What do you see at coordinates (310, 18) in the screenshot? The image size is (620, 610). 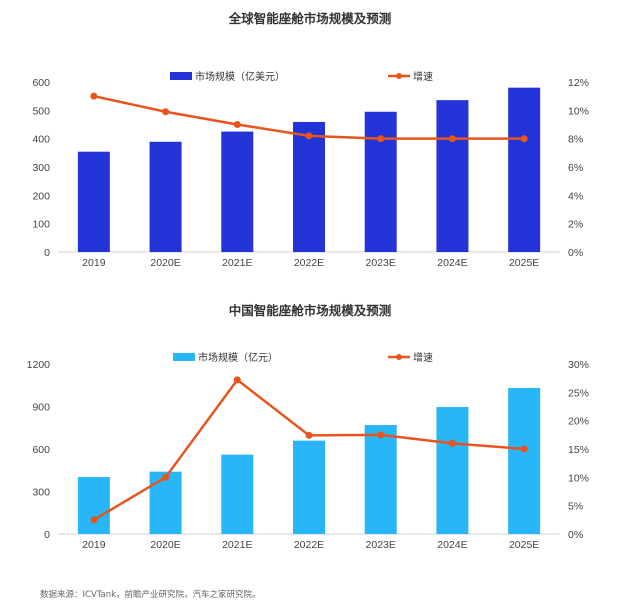 I see `chart-title-global: 全球智能座舱市场规模及预测` at bounding box center [310, 18].